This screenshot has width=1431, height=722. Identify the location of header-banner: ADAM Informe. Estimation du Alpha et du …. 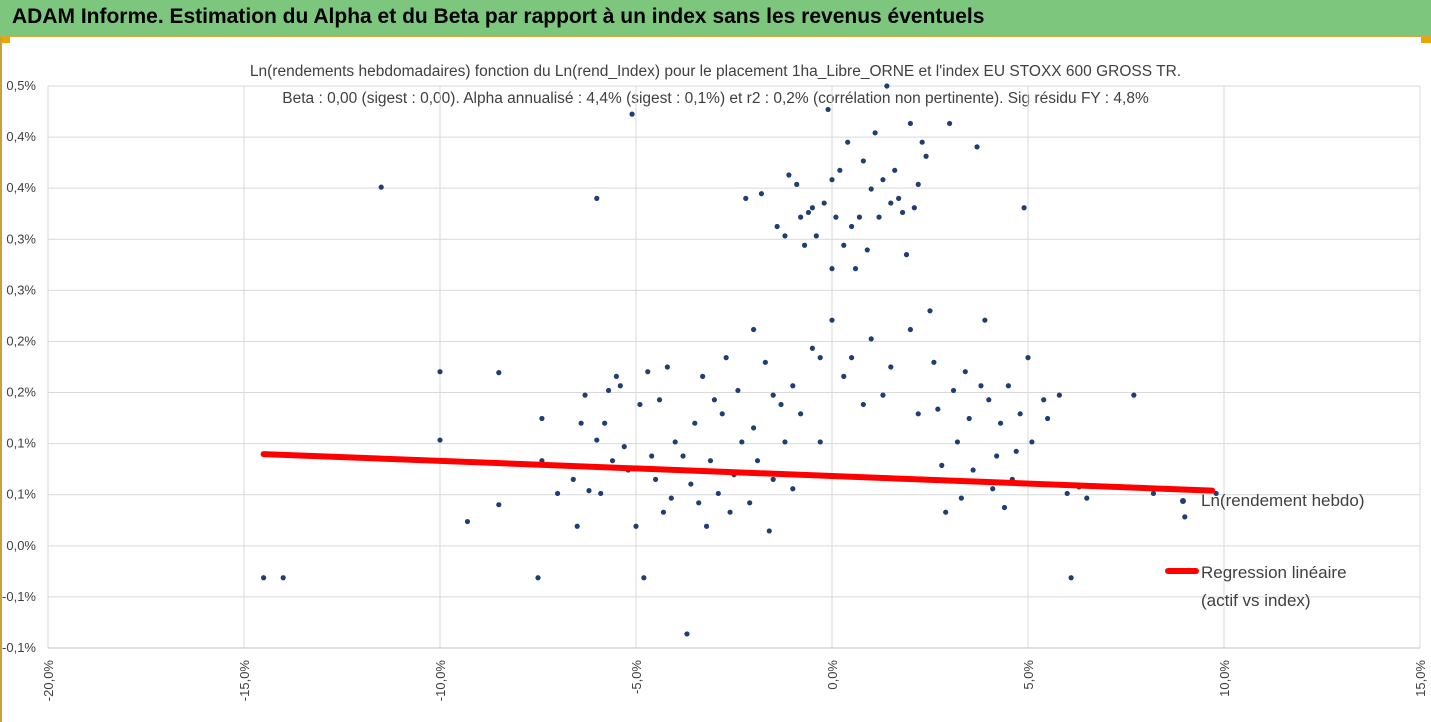
(715, 18).